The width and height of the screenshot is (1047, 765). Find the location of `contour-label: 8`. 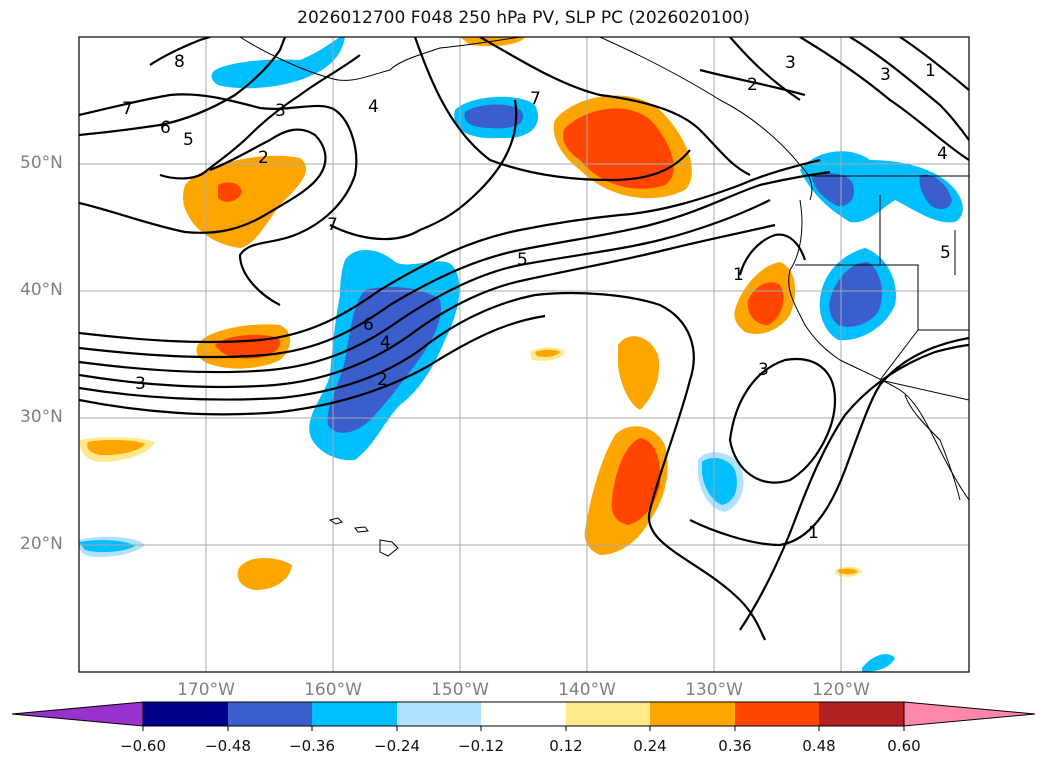

contour-label: 8 is located at coordinates (179, 62).